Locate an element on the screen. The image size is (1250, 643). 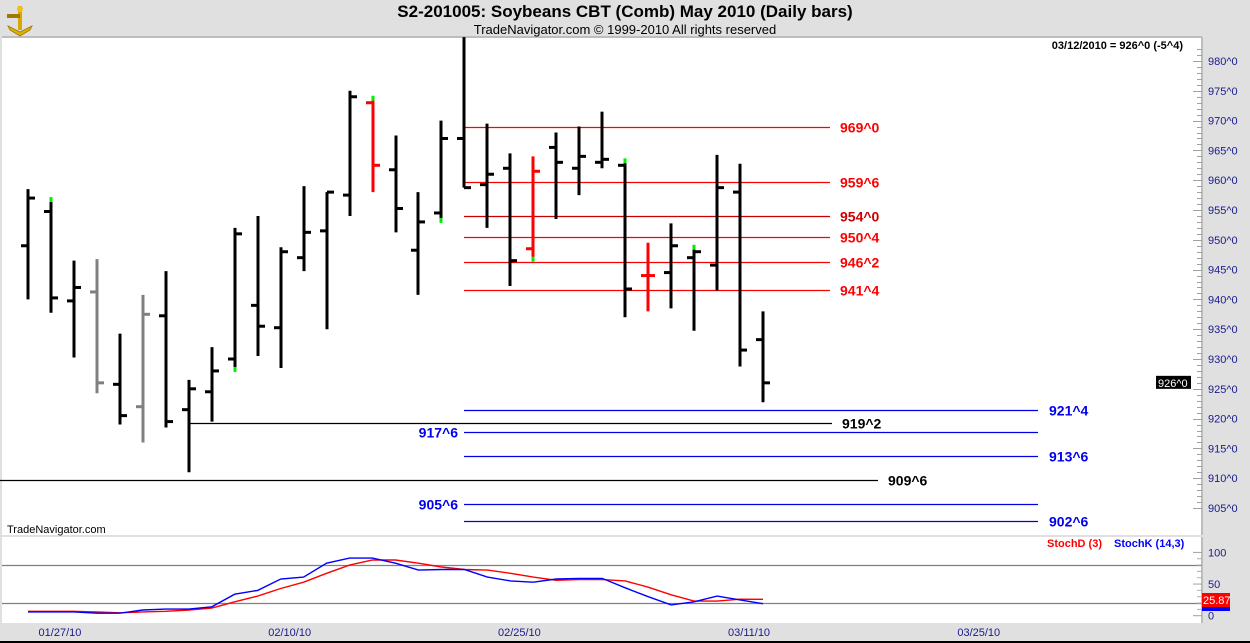
watermark-text: TradeNavigator.com is located at coordinates (56, 530).